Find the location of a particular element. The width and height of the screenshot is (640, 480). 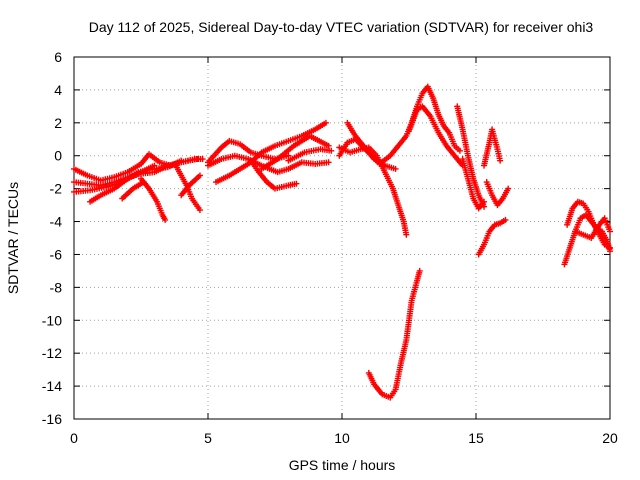

series-t14 is located at coordinates (310, 155).